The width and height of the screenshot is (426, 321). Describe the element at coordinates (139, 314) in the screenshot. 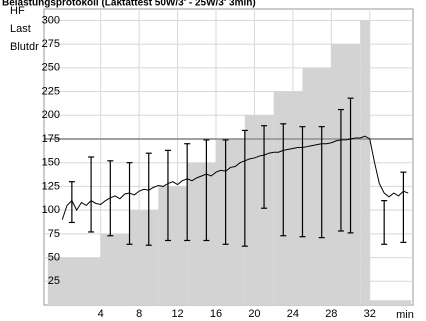

I see `x-tick-label: 8` at that location.